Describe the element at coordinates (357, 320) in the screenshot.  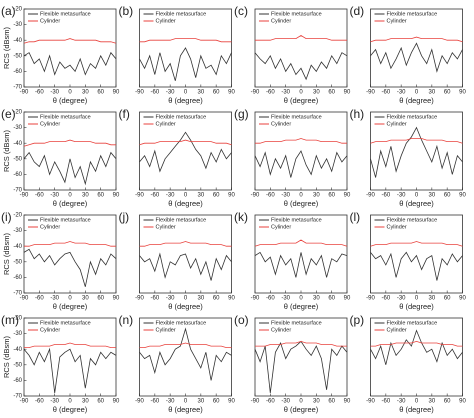
I see `panel-label: (p)` at that location.